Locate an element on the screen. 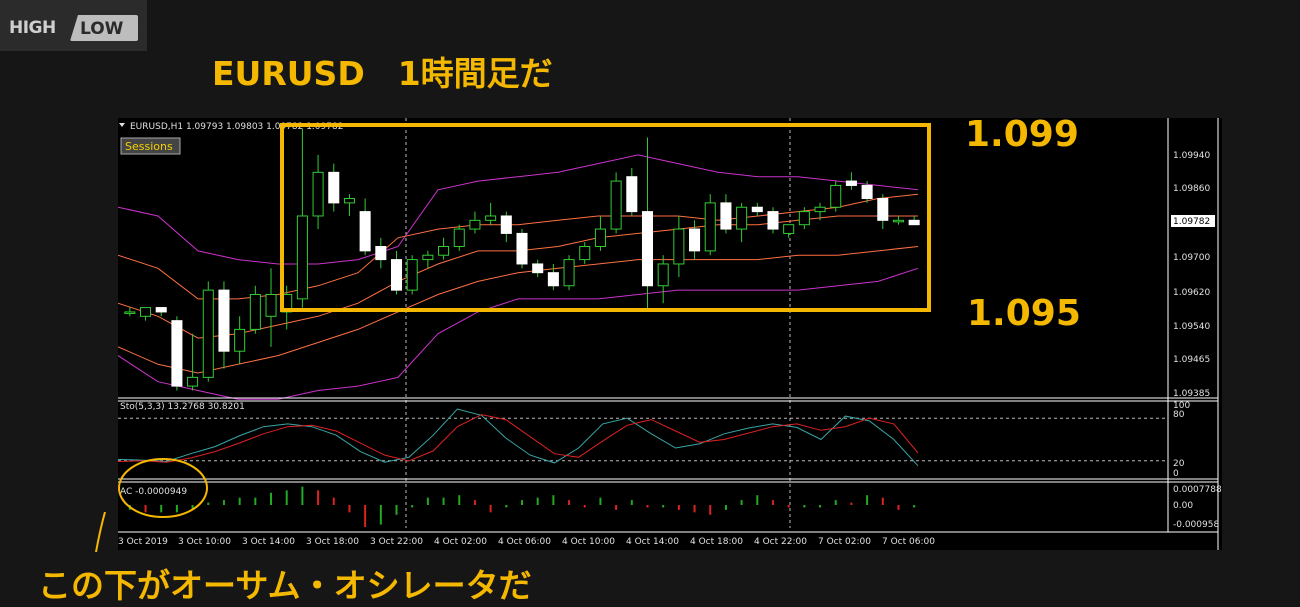  stochastic-line is located at coordinates (518, 438).